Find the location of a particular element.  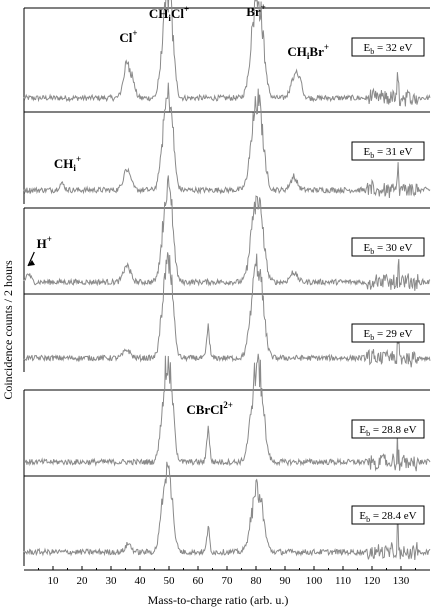

energy-label: Eb = 31 eV is located at coordinates (387, 153).